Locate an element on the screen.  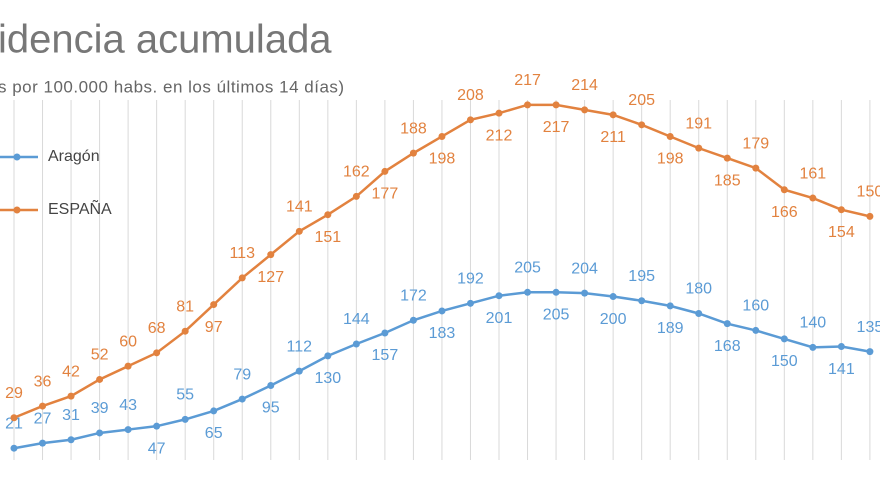
data-label: 161 is located at coordinates (812, 173).